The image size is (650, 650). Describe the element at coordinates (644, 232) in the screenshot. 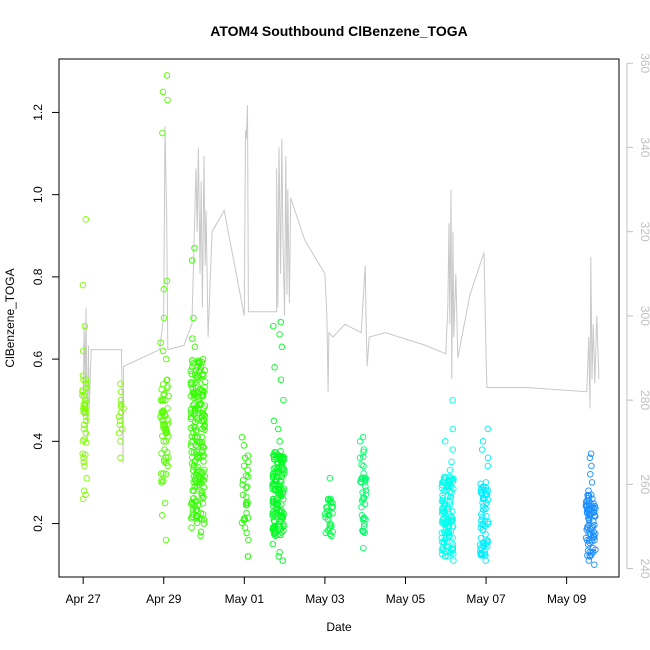

I see `y2-tick-label: 320` at that location.